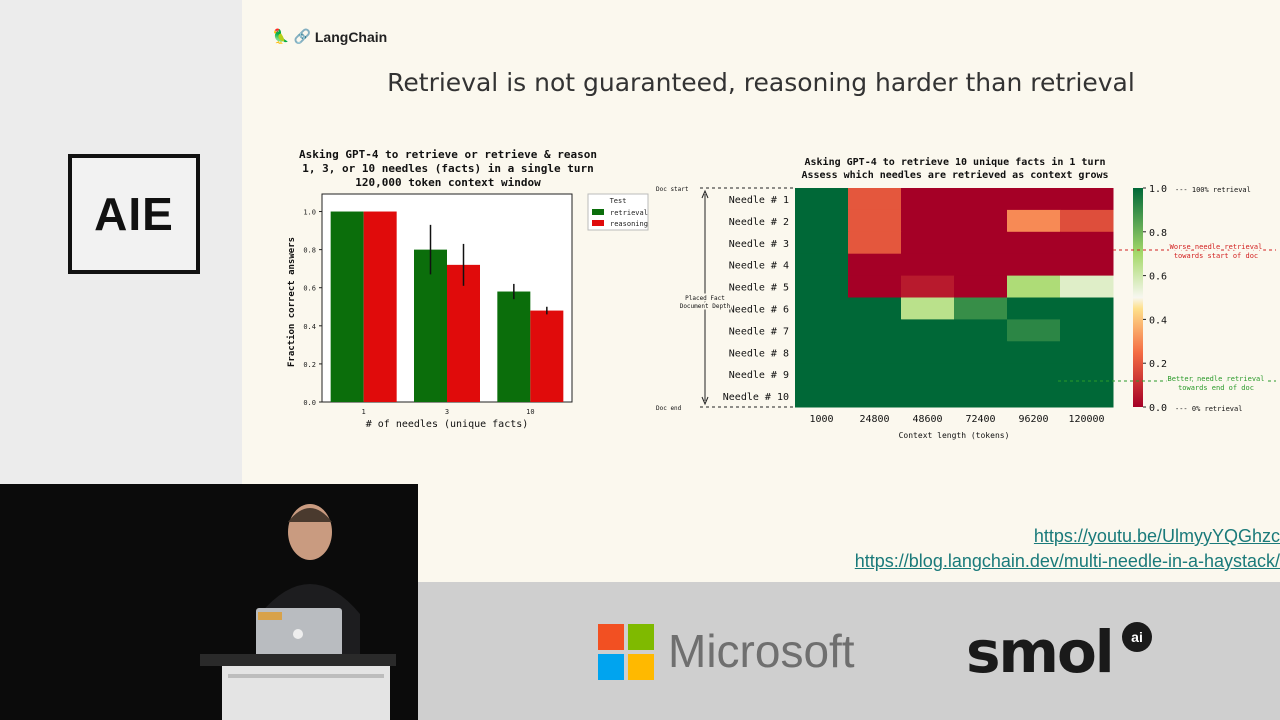  What do you see at coordinates (1216, 256) in the screenshot?
I see `worse-retrieval-note: towards start of doc` at bounding box center [1216, 256].